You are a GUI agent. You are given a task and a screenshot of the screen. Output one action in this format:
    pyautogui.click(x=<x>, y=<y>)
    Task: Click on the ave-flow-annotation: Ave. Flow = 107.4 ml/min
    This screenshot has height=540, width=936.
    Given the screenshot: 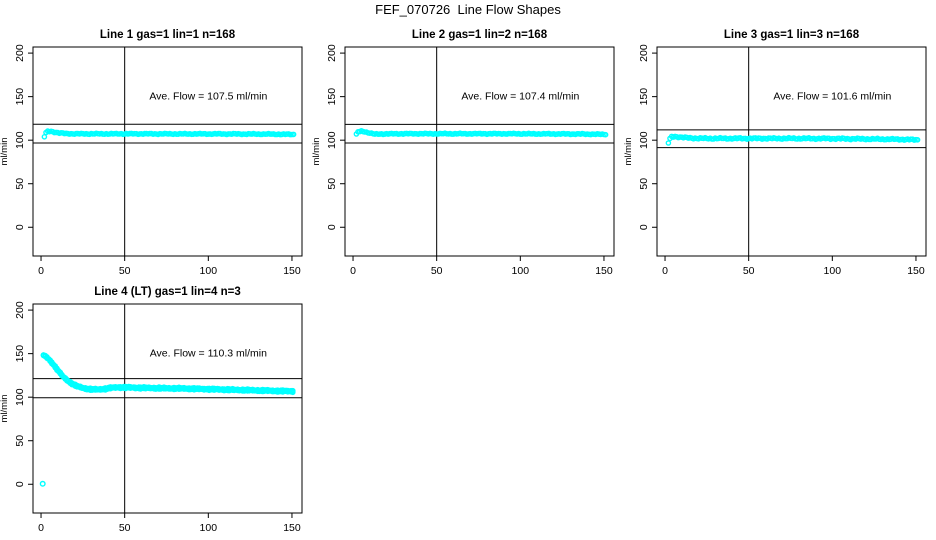 What is the action you would take?
    pyautogui.click(x=520, y=96)
    